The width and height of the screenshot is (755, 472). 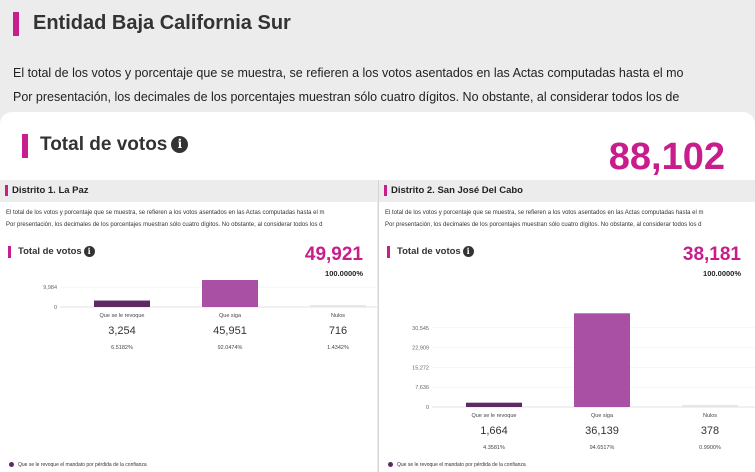 I want to click on district-total-value: 49,921, so click(x=333, y=254).